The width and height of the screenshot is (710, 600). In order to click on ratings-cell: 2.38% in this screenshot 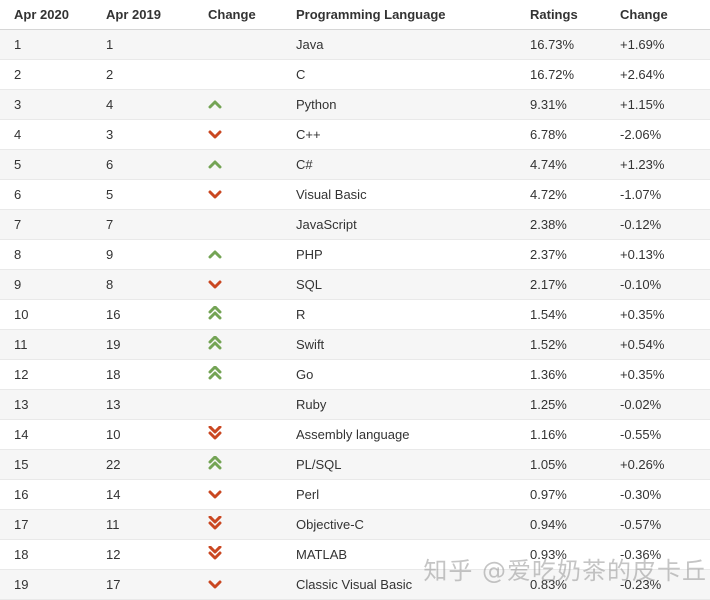, I will do `click(548, 224)`.